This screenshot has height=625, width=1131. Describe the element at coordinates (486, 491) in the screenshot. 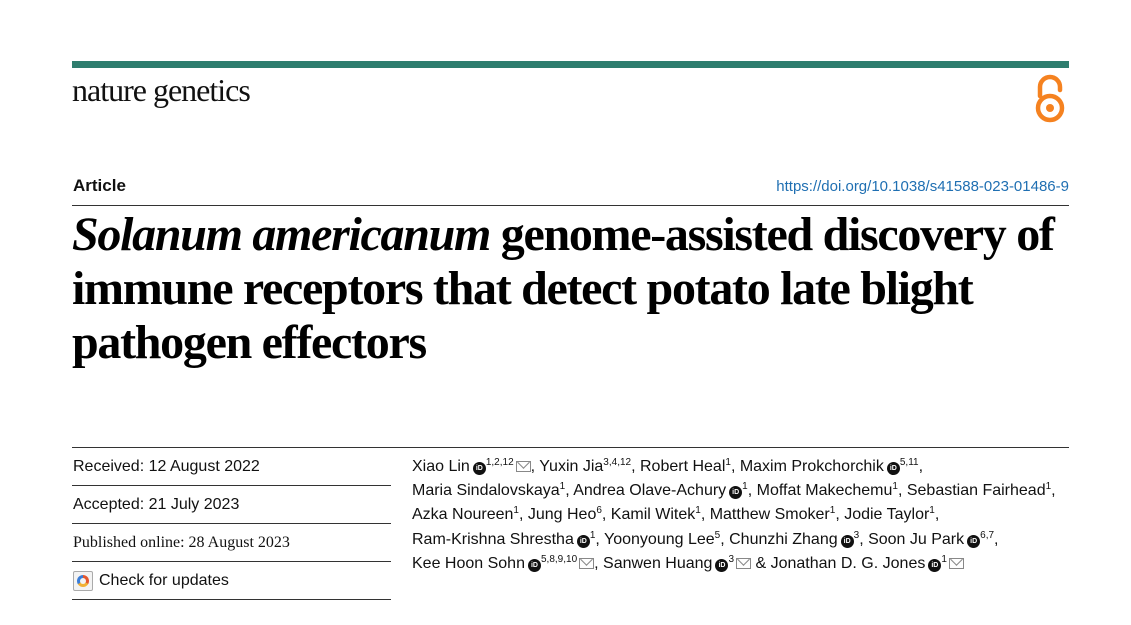

I see `author-name: Maria Sindalovskaya` at that location.